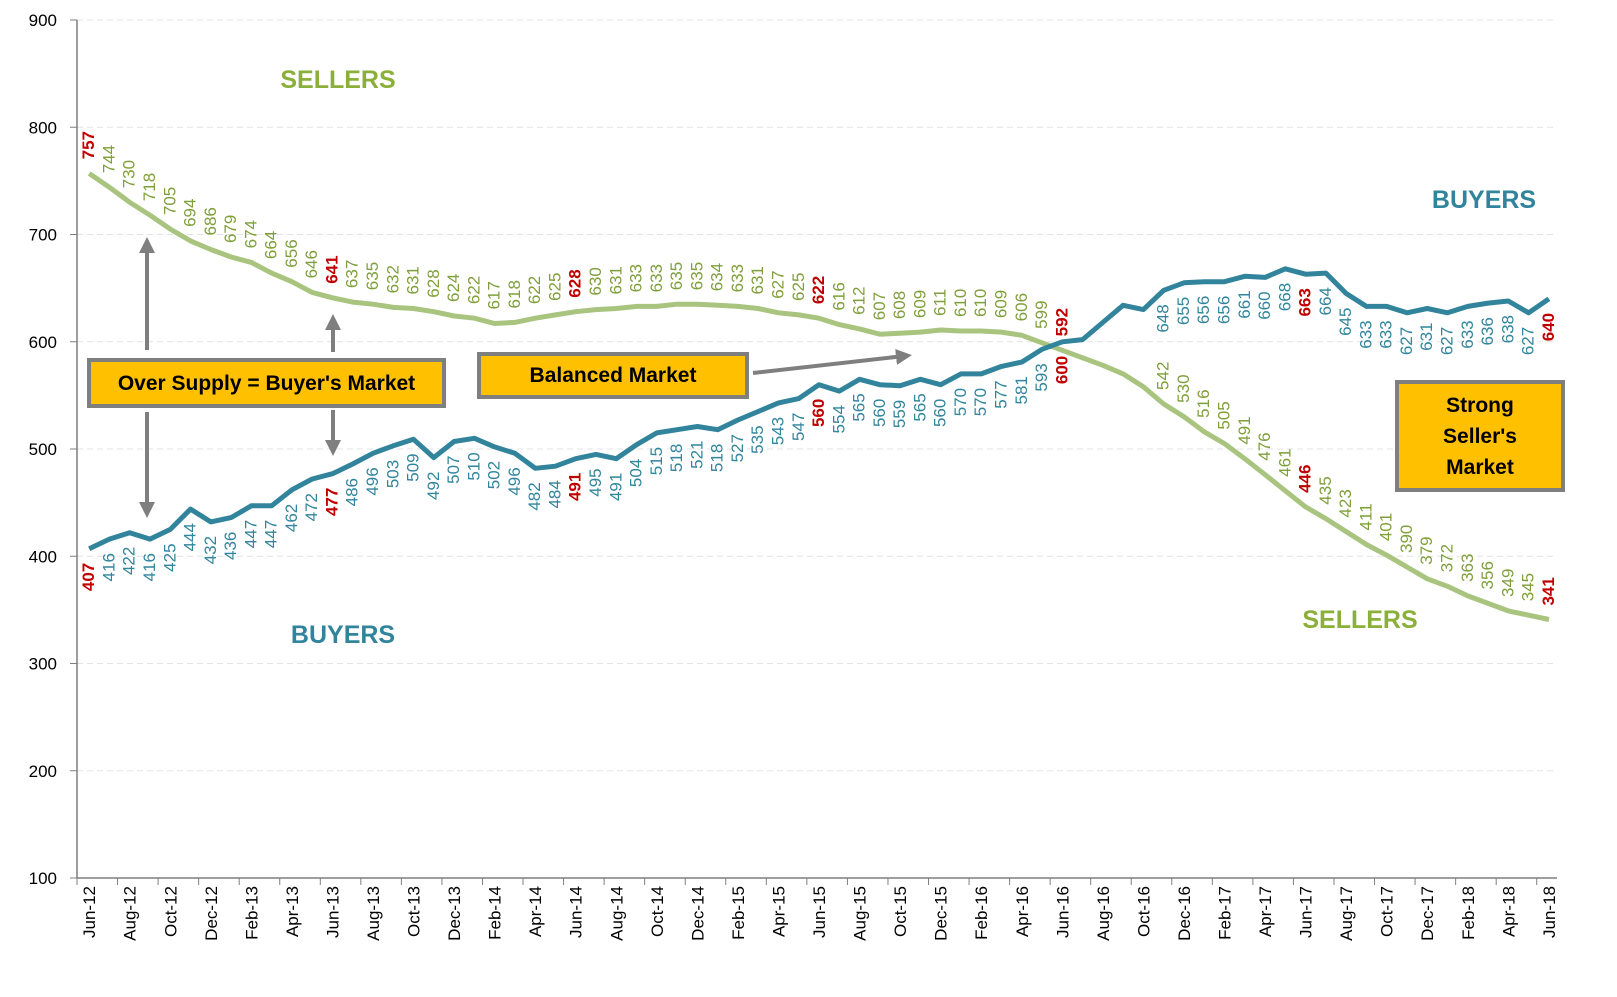  What do you see at coordinates (1507, 583) in the screenshot?
I see `data-label: 349` at bounding box center [1507, 583].